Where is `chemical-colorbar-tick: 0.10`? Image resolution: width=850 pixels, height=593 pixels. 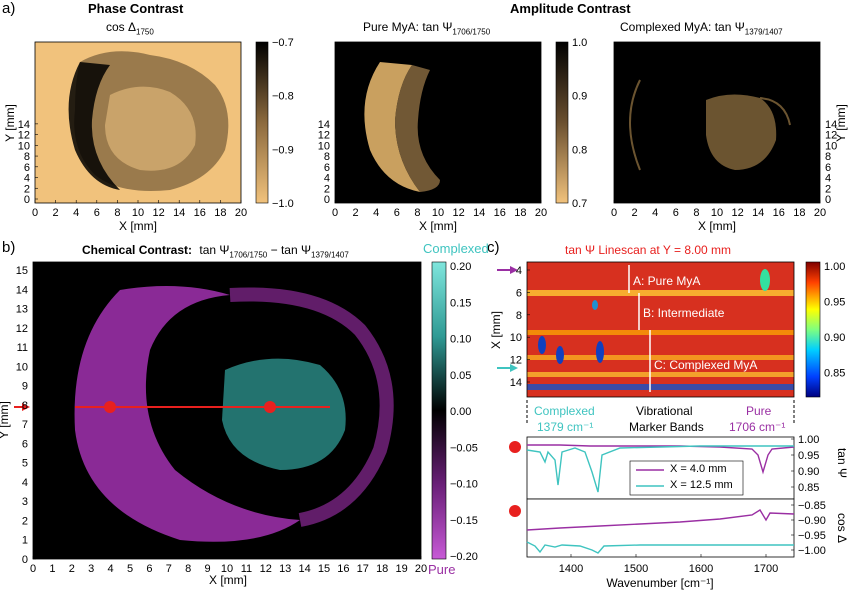 chemical-colorbar-tick: 0.10 is located at coordinates (460, 340).